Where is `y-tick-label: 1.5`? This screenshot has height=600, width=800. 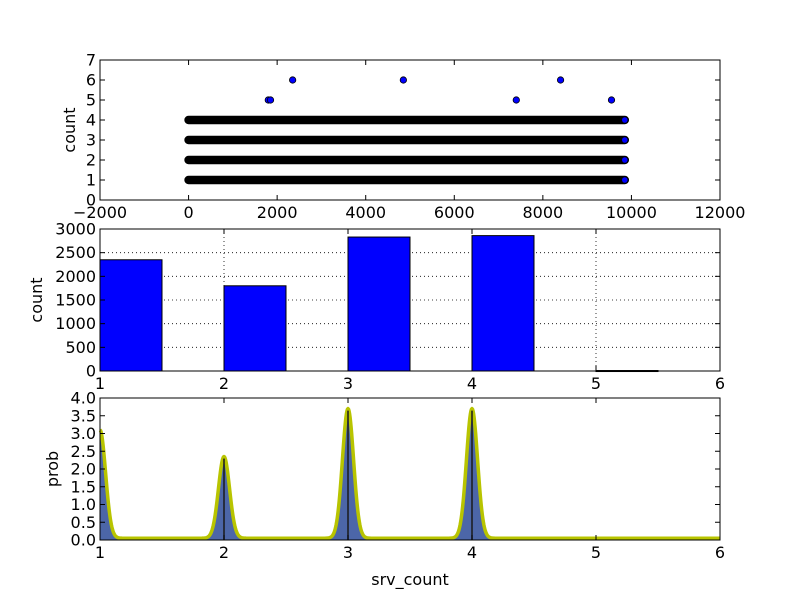 y-tick-label: 1.5 is located at coordinates (83, 486).